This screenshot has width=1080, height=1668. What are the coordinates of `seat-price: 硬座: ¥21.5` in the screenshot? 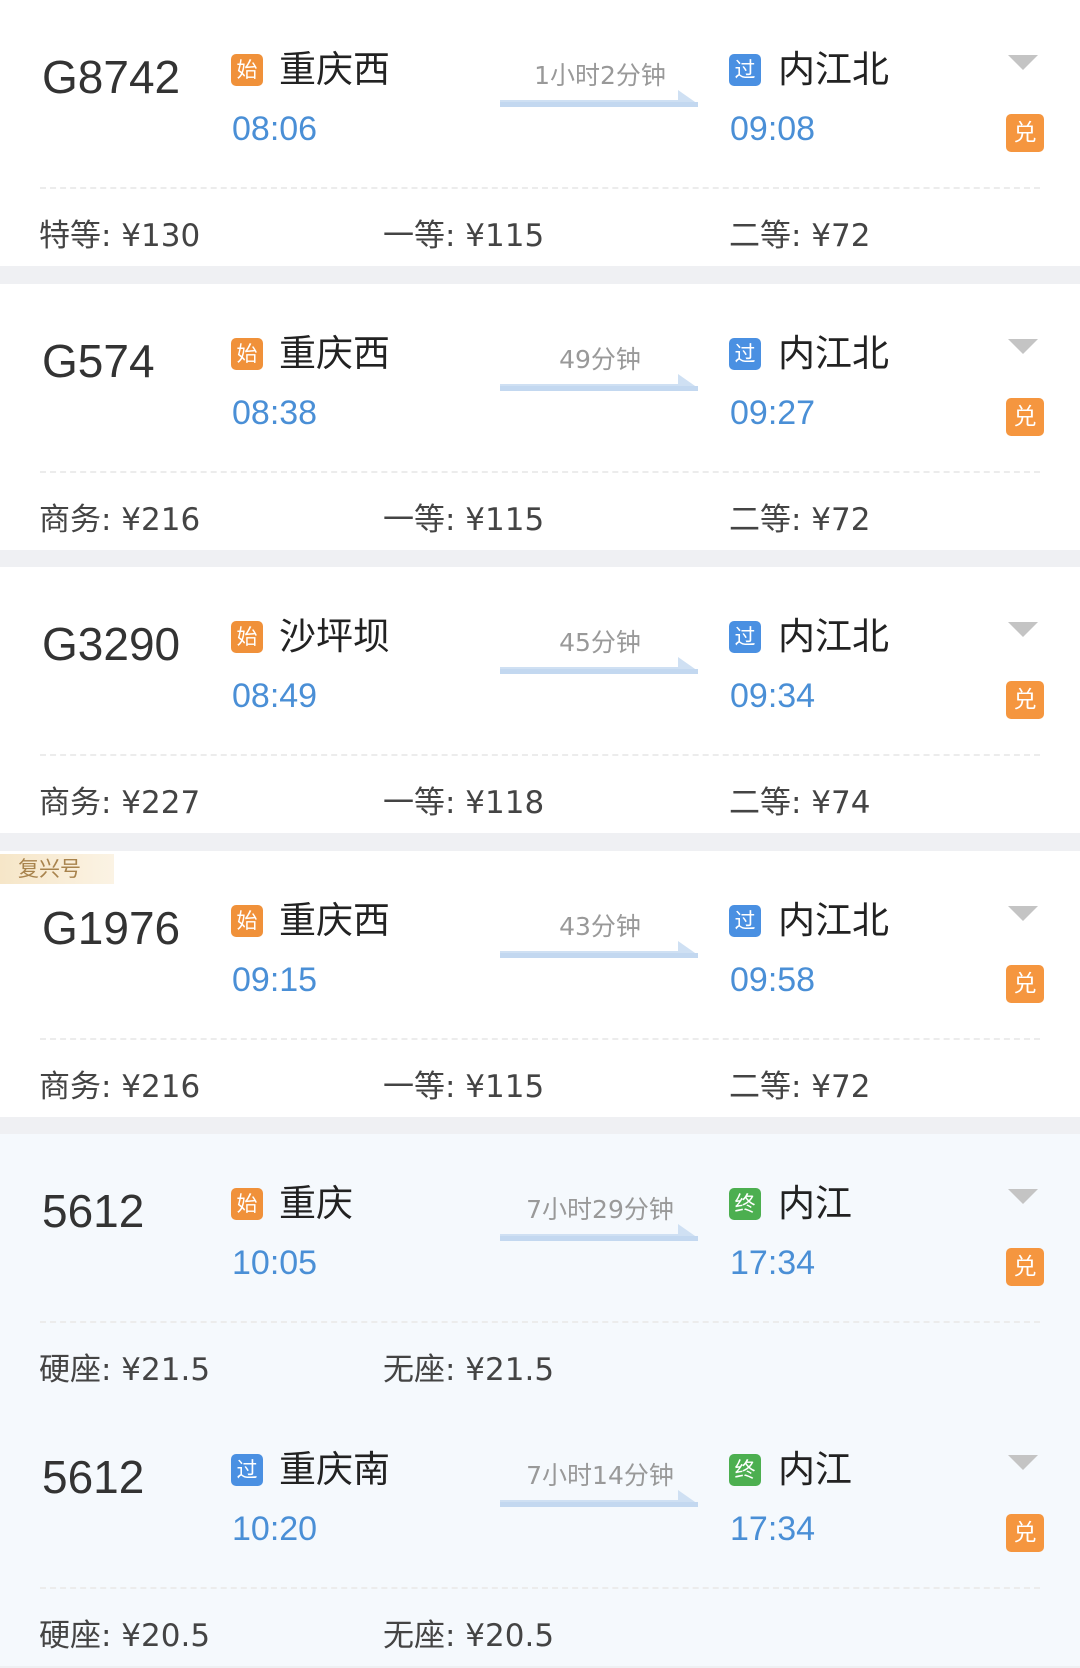 It's located at (125, 1370).